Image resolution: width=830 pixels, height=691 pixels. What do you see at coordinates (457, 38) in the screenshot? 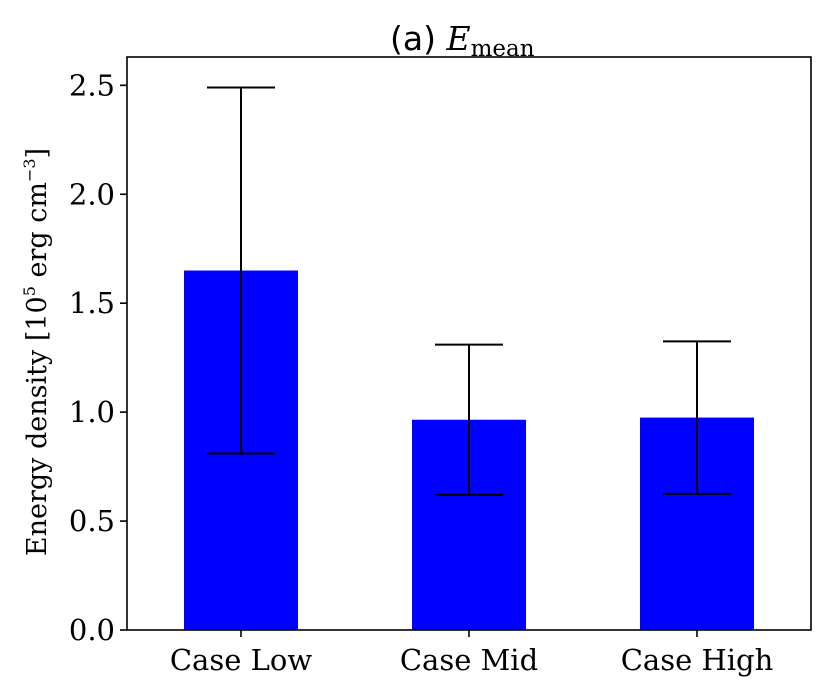
I see `chart-title-symbol: E` at bounding box center [457, 38].